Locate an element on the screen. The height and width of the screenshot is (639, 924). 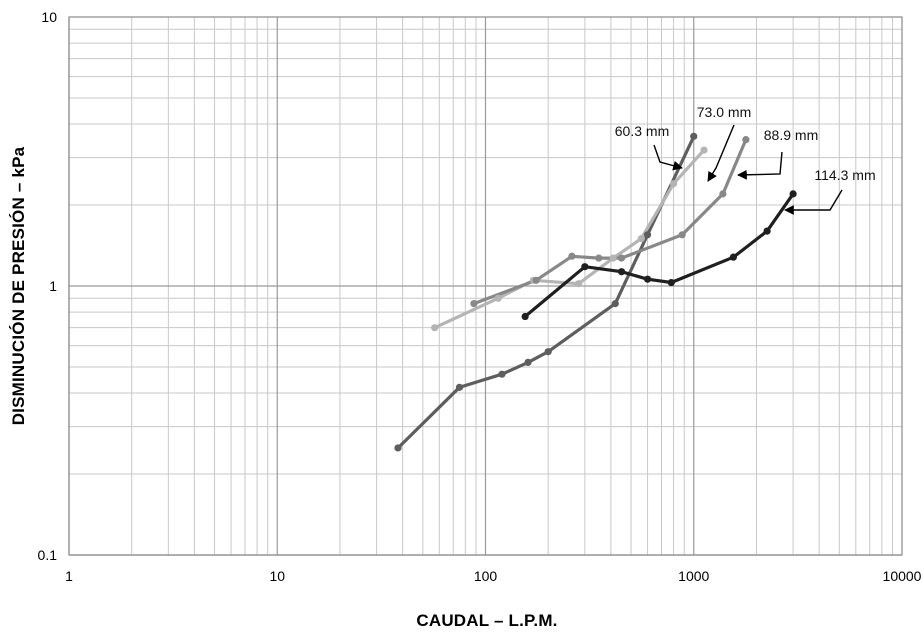
series-label: 88.9 mm is located at coordinates (791, 135).